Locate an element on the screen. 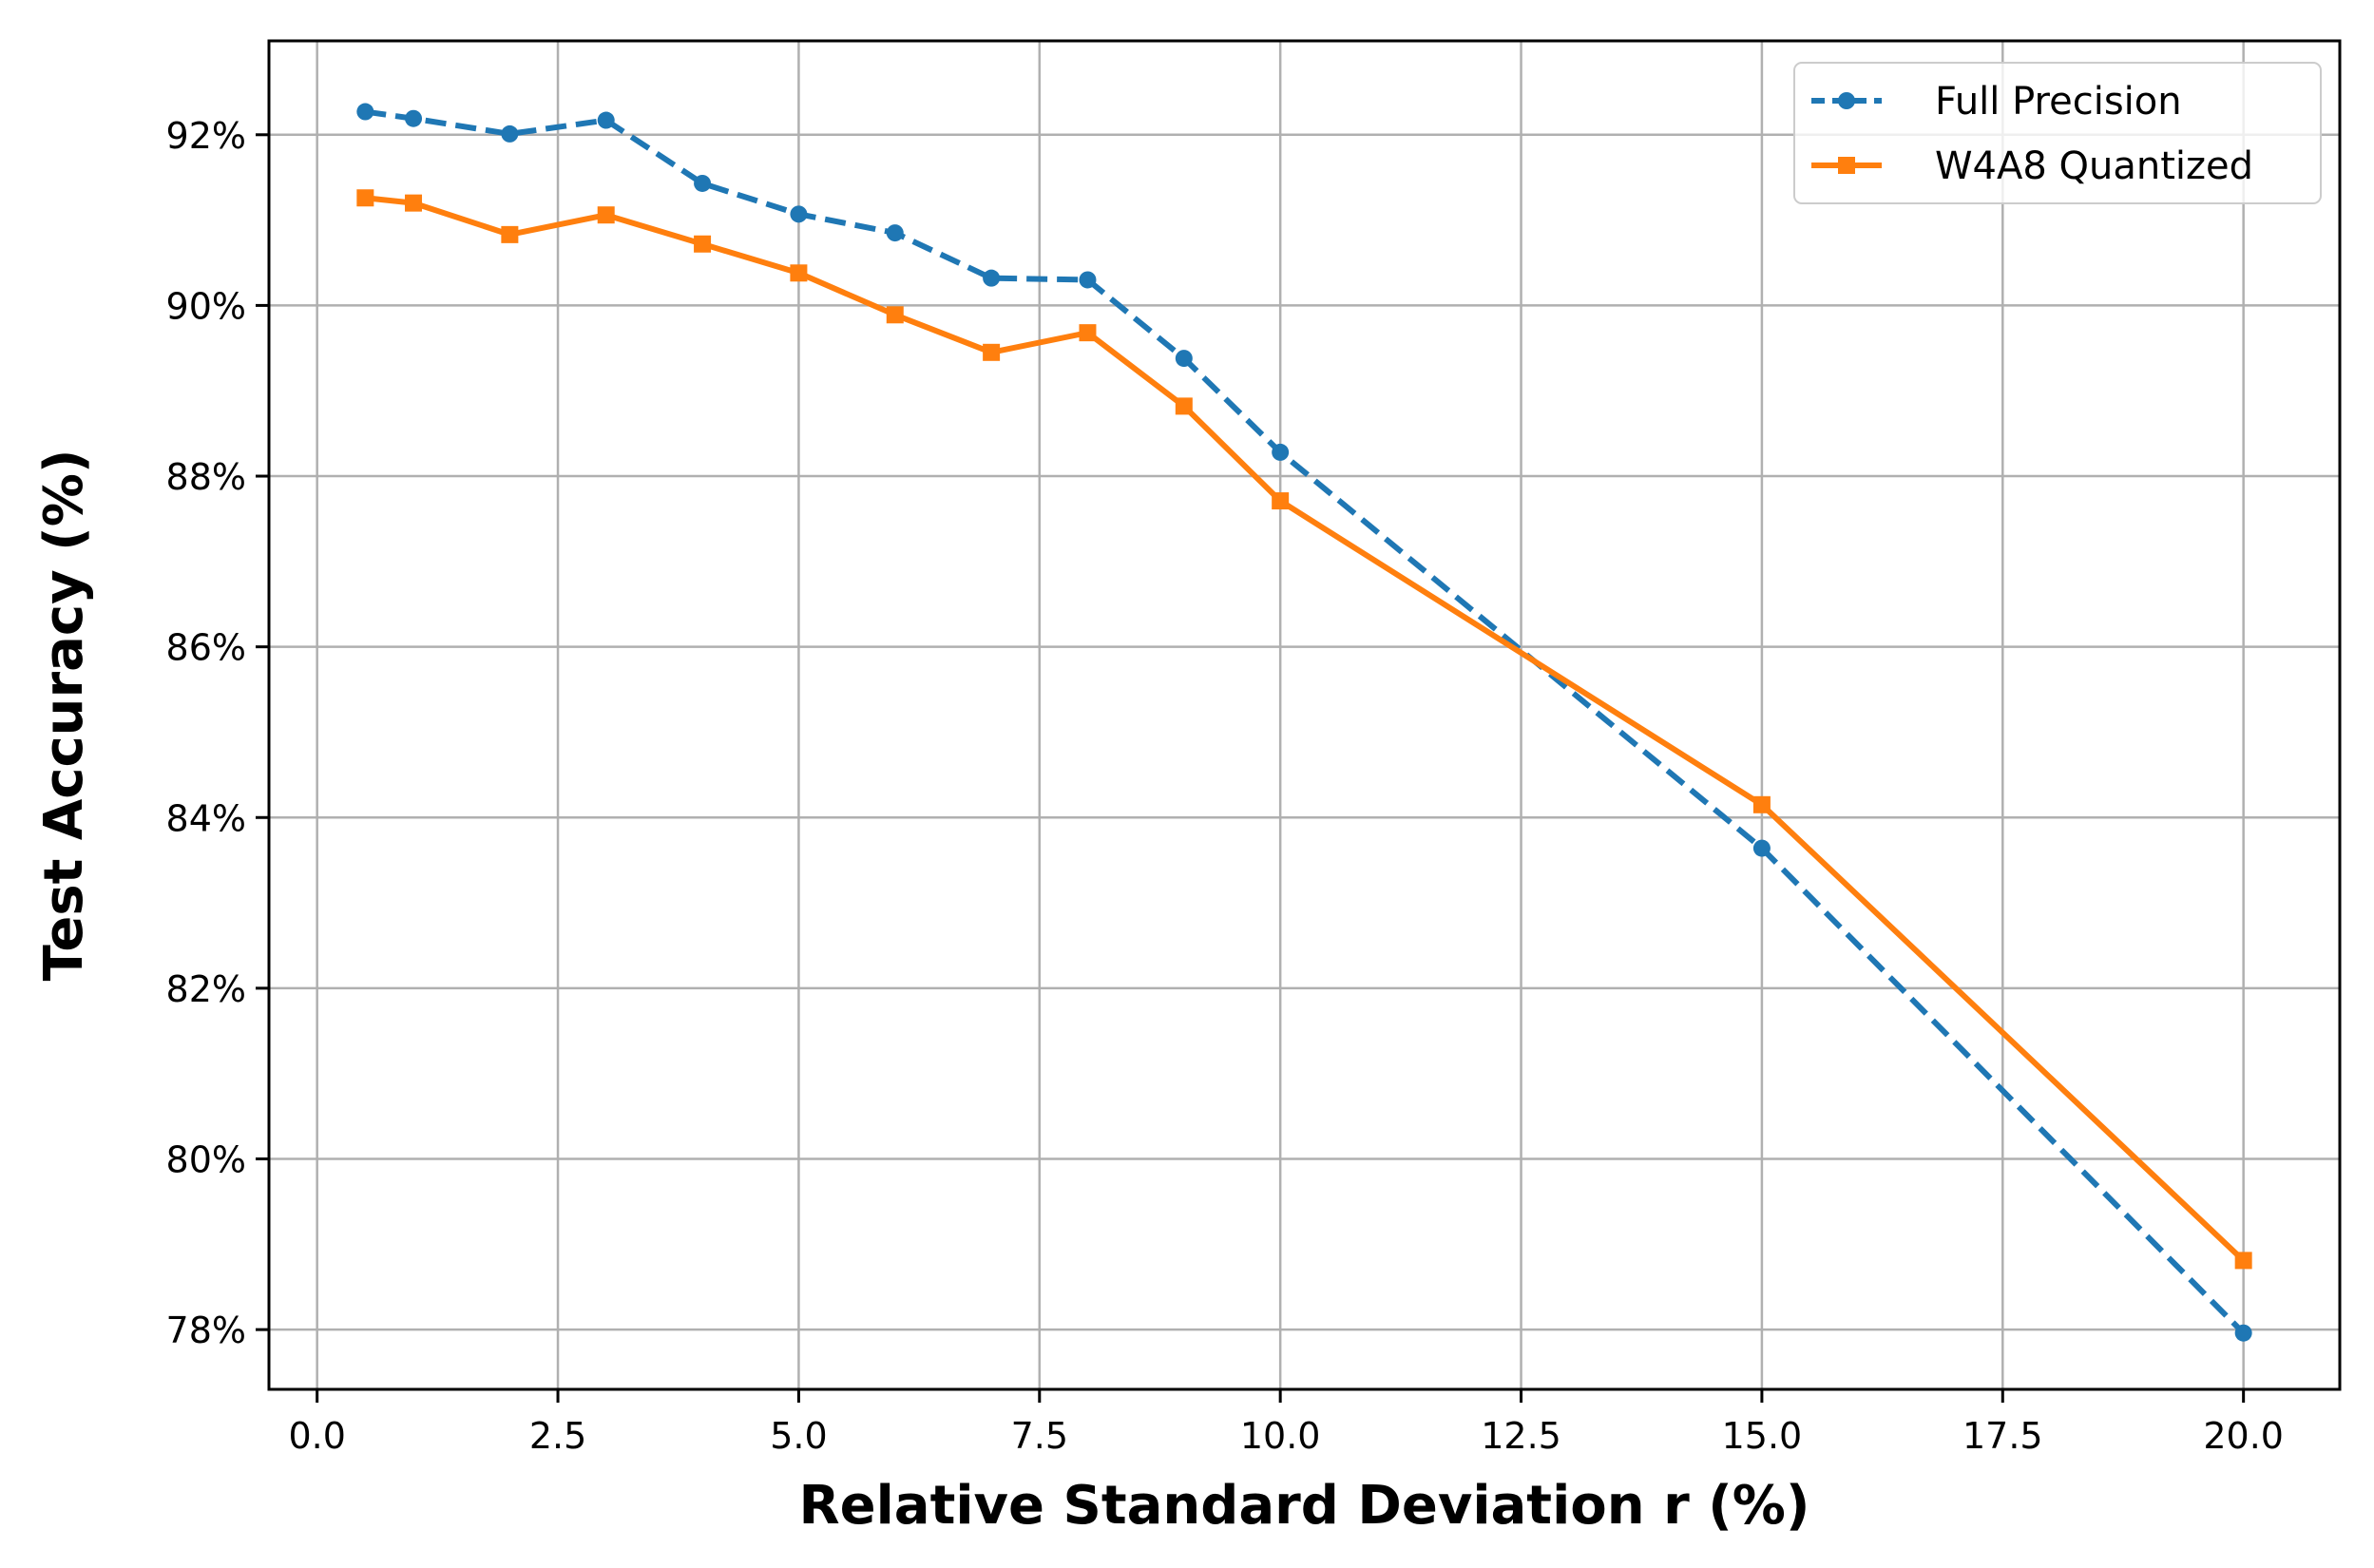 Image resolution: width=2374 pixels, height=1568 pixels. y-tick-label: 78% is located at coordinates (206, 1330).